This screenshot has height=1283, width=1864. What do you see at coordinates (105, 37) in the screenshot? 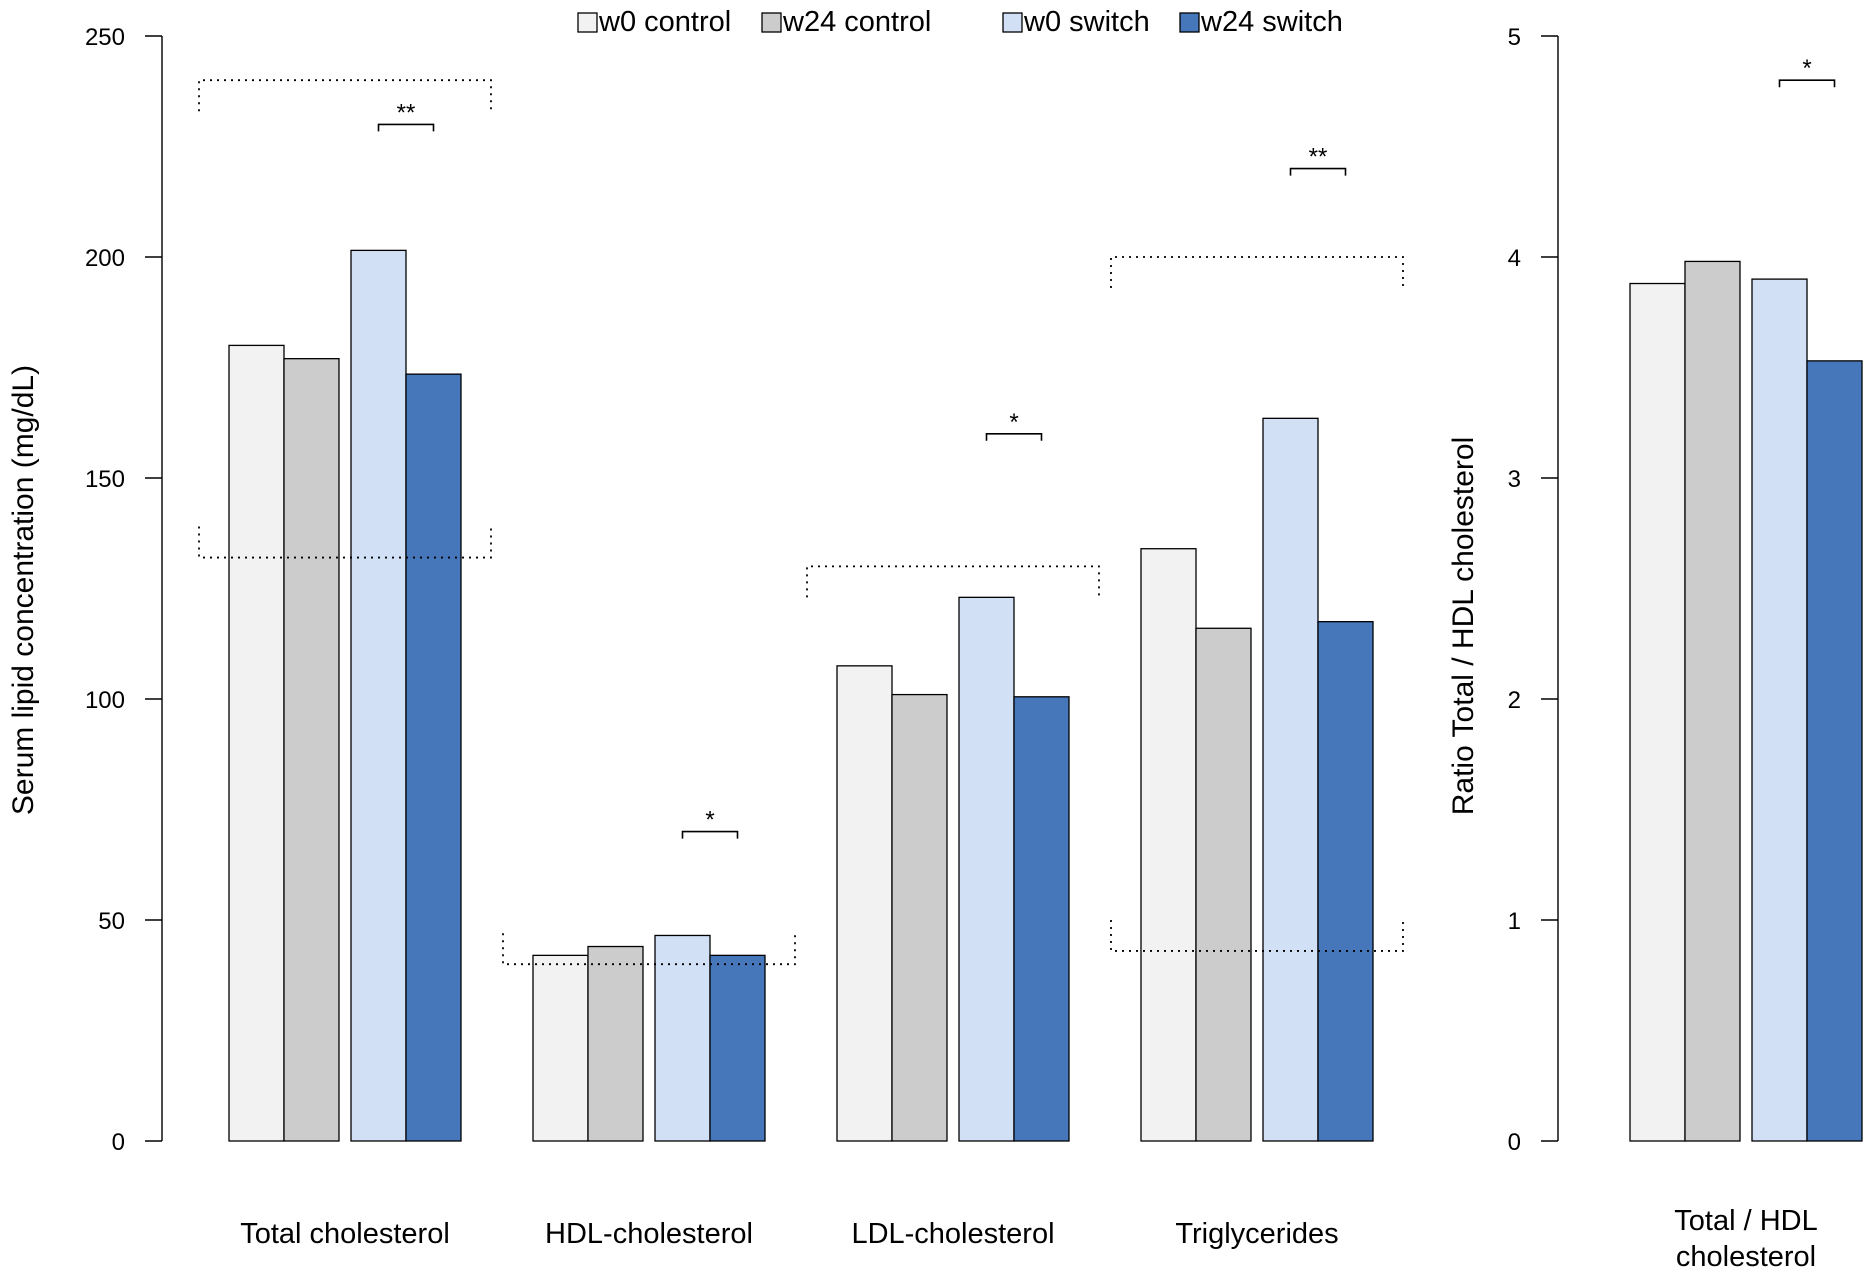
I see `y-tick-label: 250` at bounding box center [105, 37].